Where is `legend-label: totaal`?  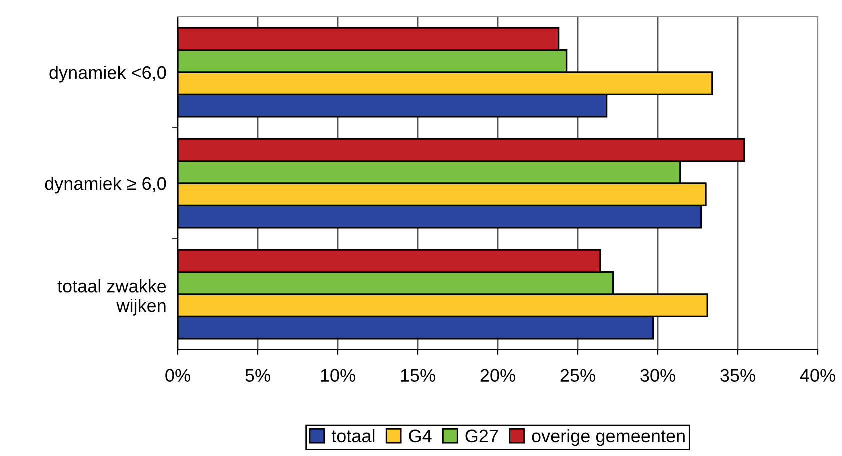
legend-label: totaal is located at coordinates (353, 436).